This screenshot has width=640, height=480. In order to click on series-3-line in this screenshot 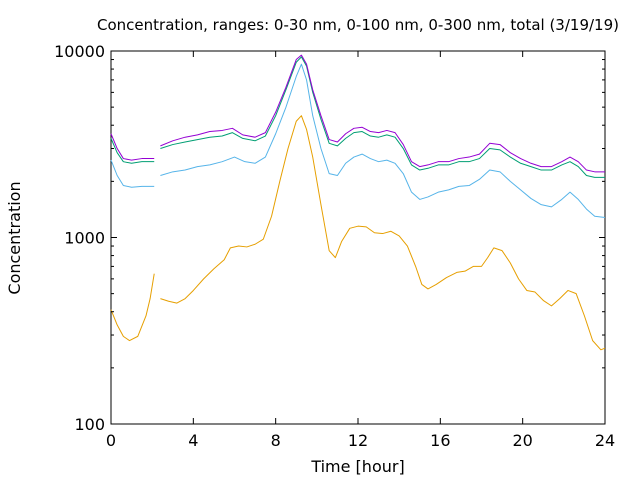, I will do `click(132, 151)`.